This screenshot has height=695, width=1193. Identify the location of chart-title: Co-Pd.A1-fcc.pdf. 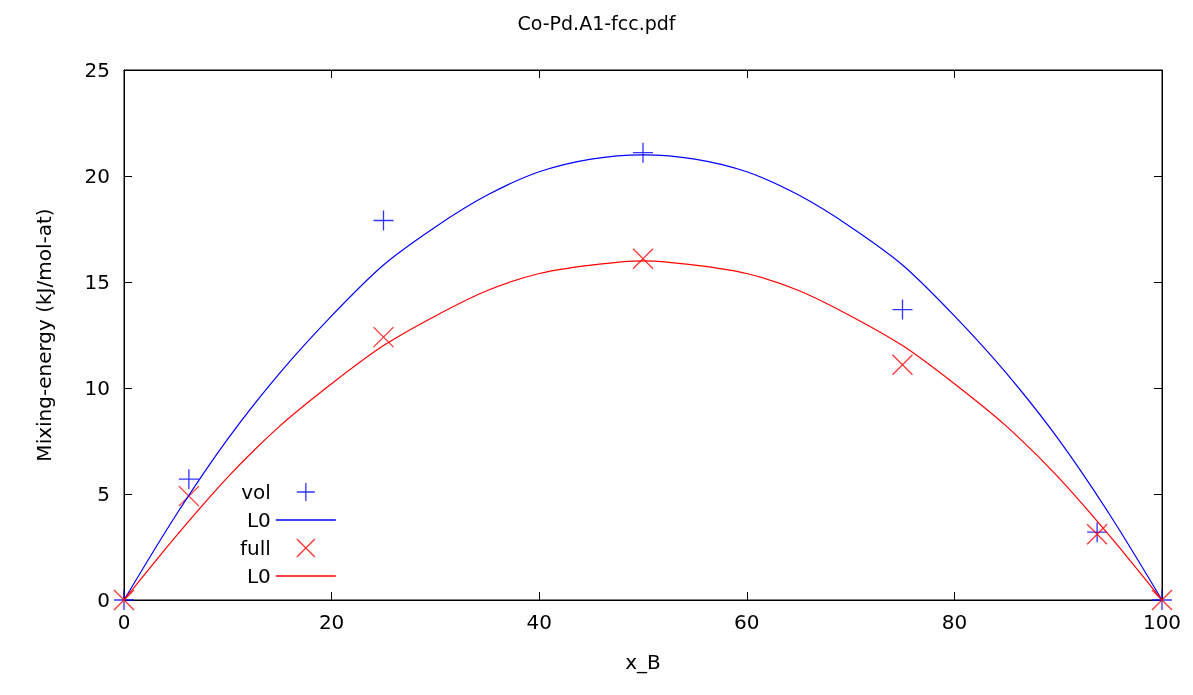
(597, 22).